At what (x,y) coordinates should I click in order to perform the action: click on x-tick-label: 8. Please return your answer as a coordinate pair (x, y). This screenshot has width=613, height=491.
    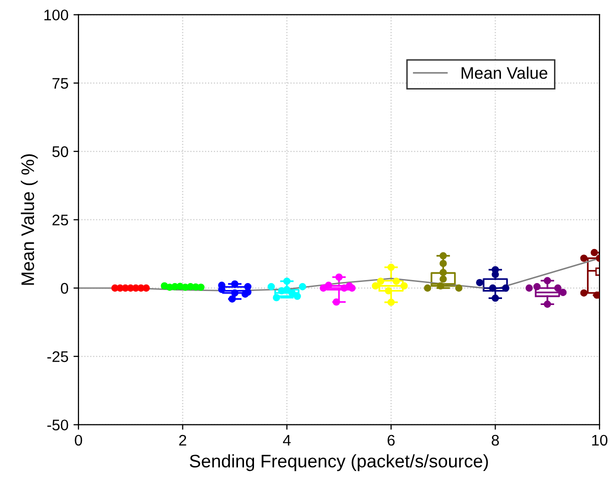
    Looking at the image, I should click on (495, 440).